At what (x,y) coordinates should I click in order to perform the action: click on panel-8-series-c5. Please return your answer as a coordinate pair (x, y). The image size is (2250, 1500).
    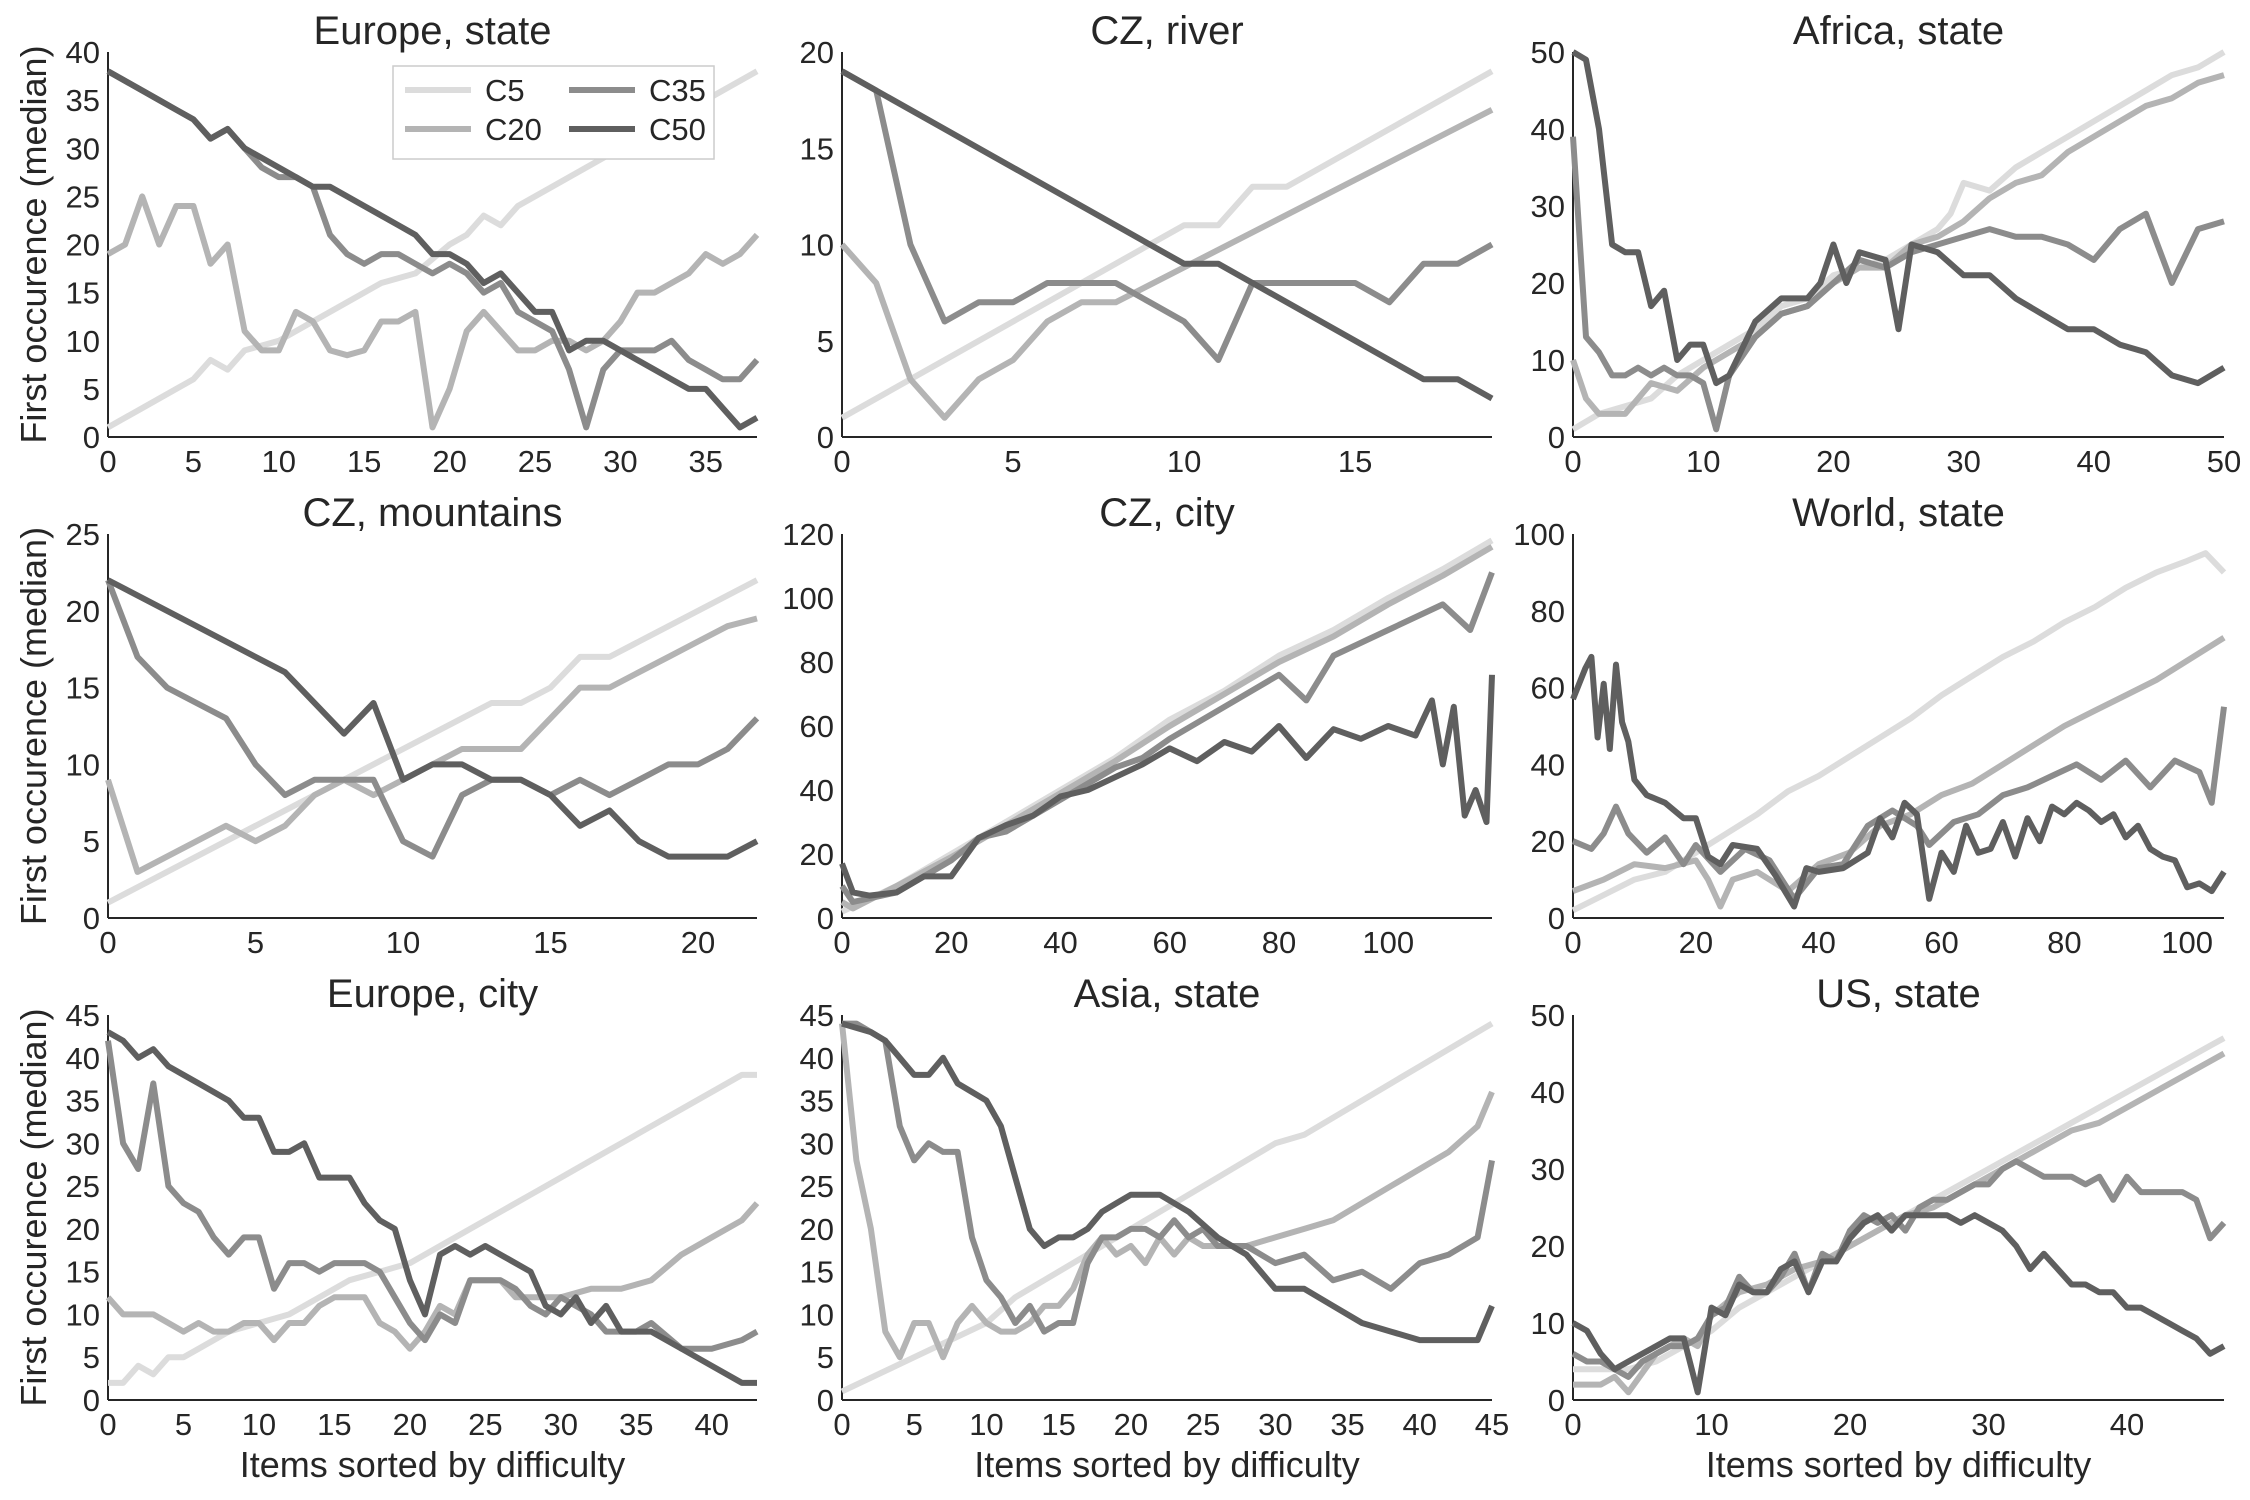
    Looking at the image, I should click on (1167, 1208).